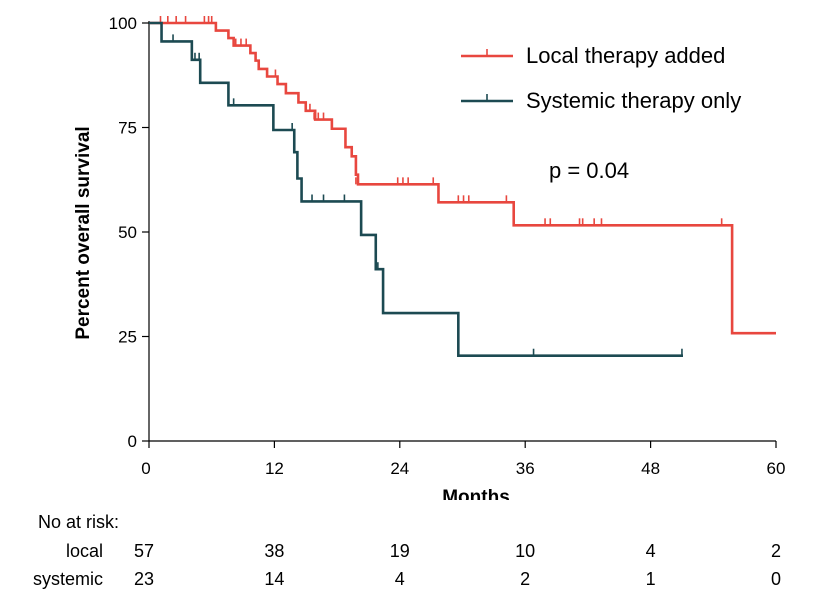 This screenshot has height=613, width=814. What do you see at coordinates (399, 468) in the screenshot?
I see `x-tick-label: 24` at bounding box center [399, 468].